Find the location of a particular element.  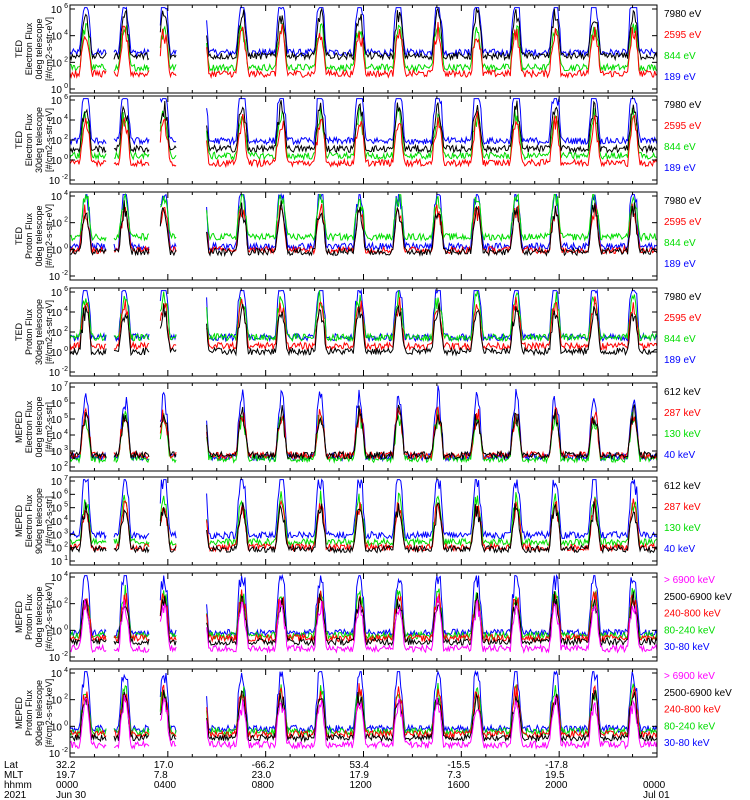

y-label-line: 30deg telescope is located at coordinates (39, 140).